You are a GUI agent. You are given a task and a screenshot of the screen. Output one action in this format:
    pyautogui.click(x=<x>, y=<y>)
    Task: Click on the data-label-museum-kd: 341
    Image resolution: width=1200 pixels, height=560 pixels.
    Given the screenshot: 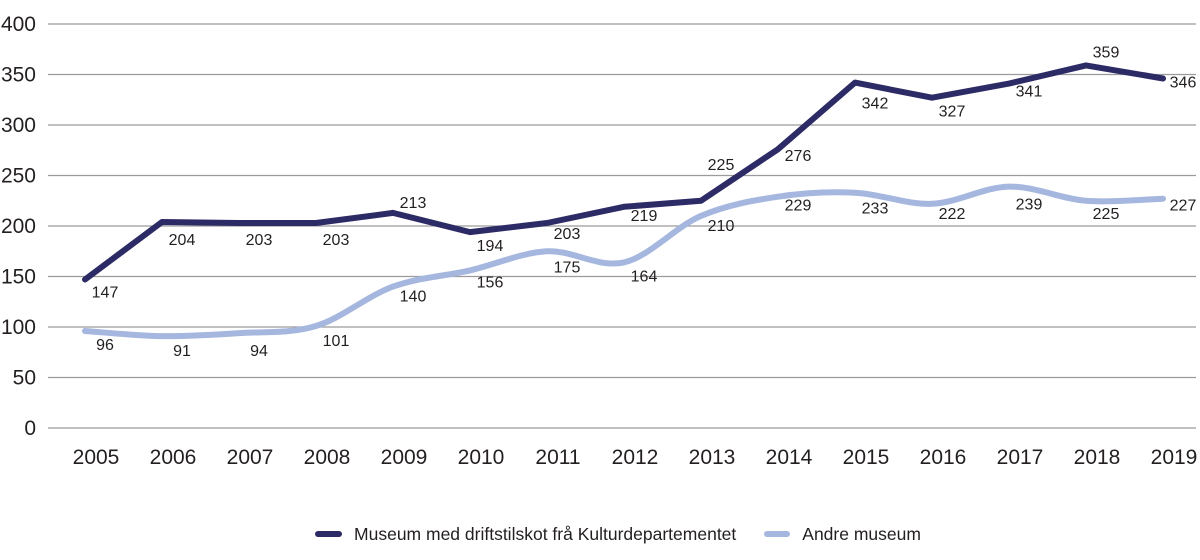 What is the action you would take?
    pyautogui.click(x=1029, y=92)
    